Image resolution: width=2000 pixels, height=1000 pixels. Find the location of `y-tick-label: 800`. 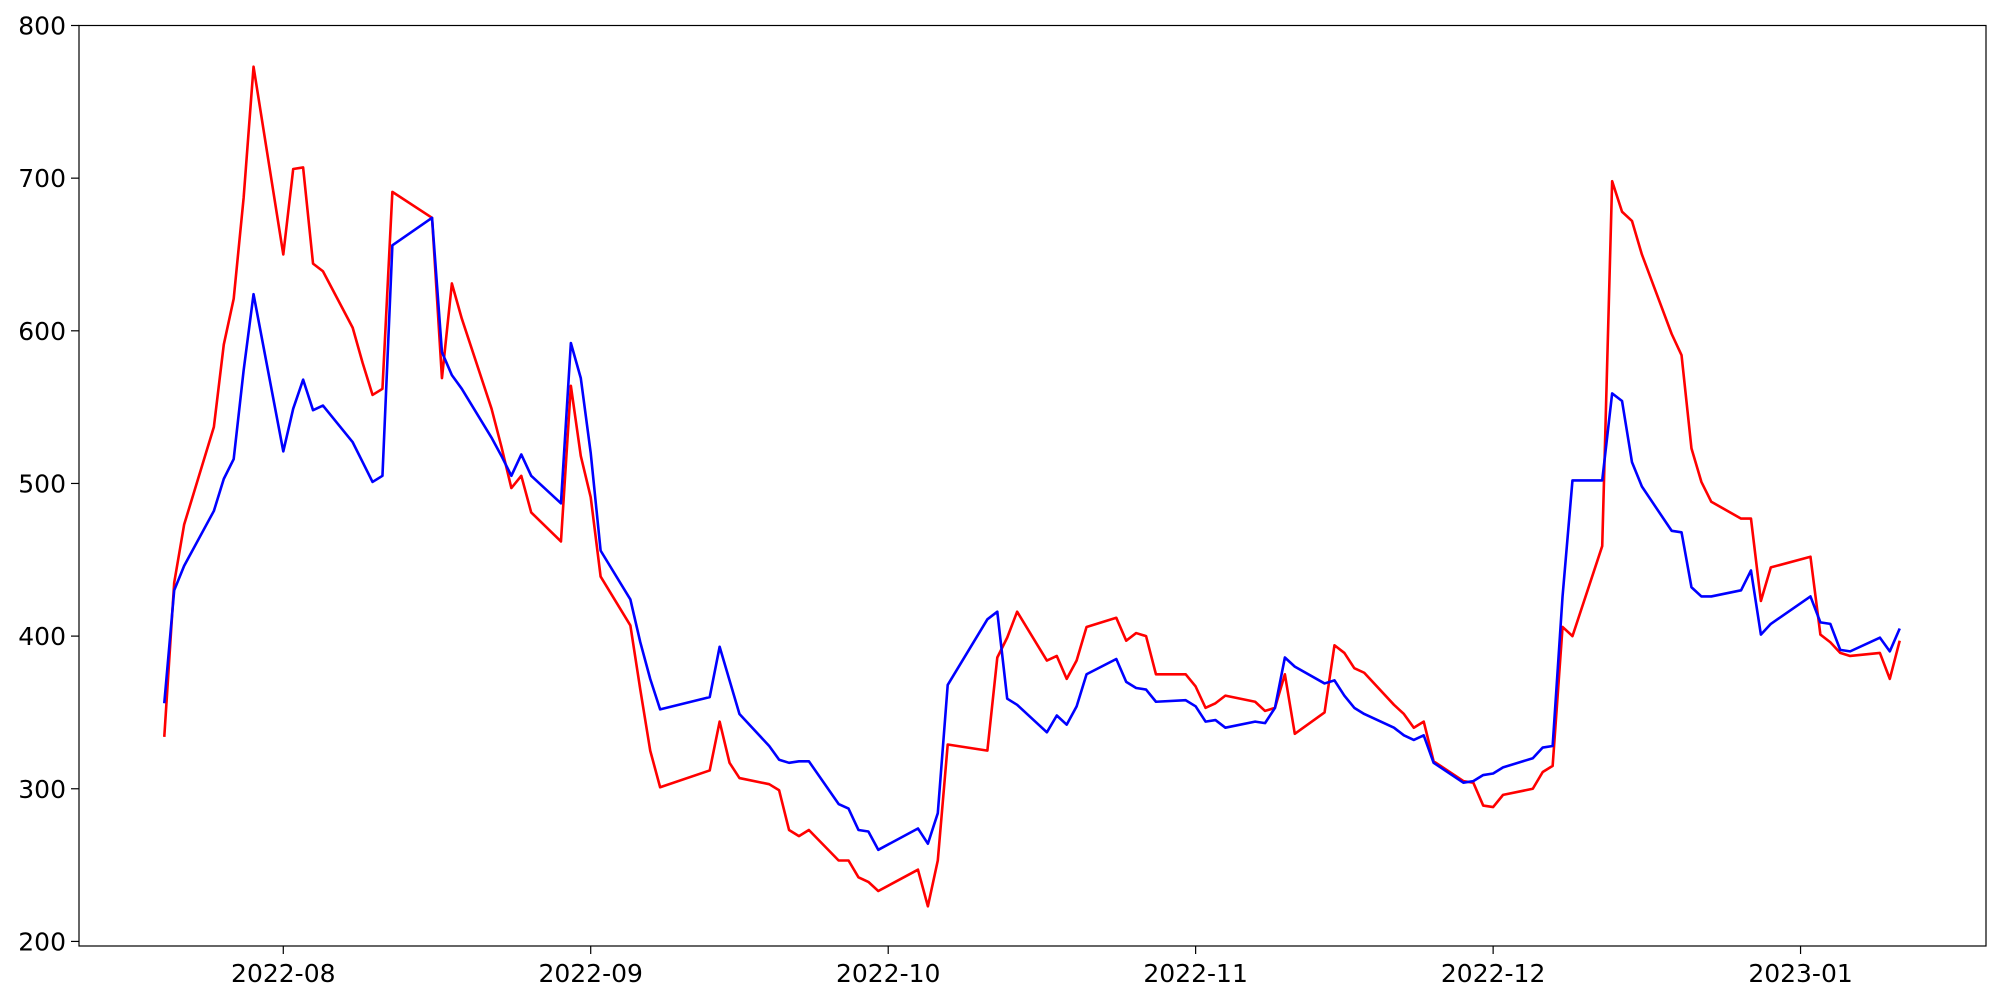

y-tick-label: 800 is located at coordinates (42, 26).